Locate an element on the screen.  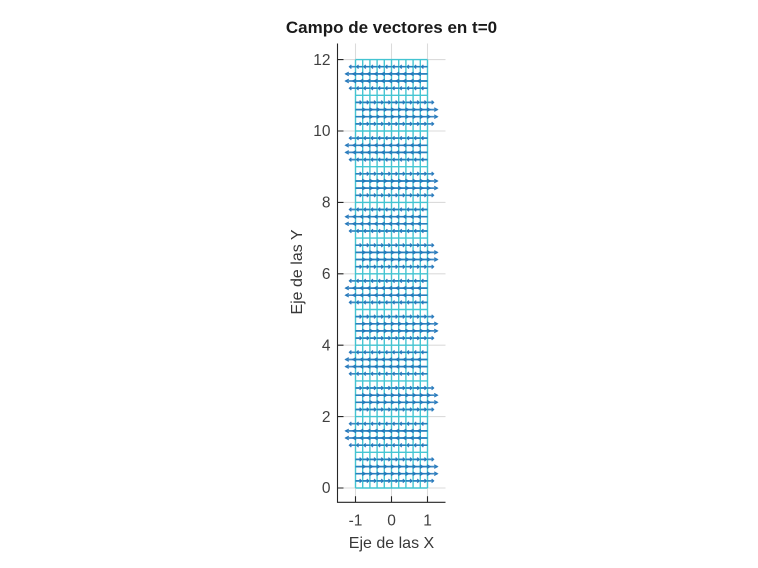
axis-lines is located at coordinates (391, 273).